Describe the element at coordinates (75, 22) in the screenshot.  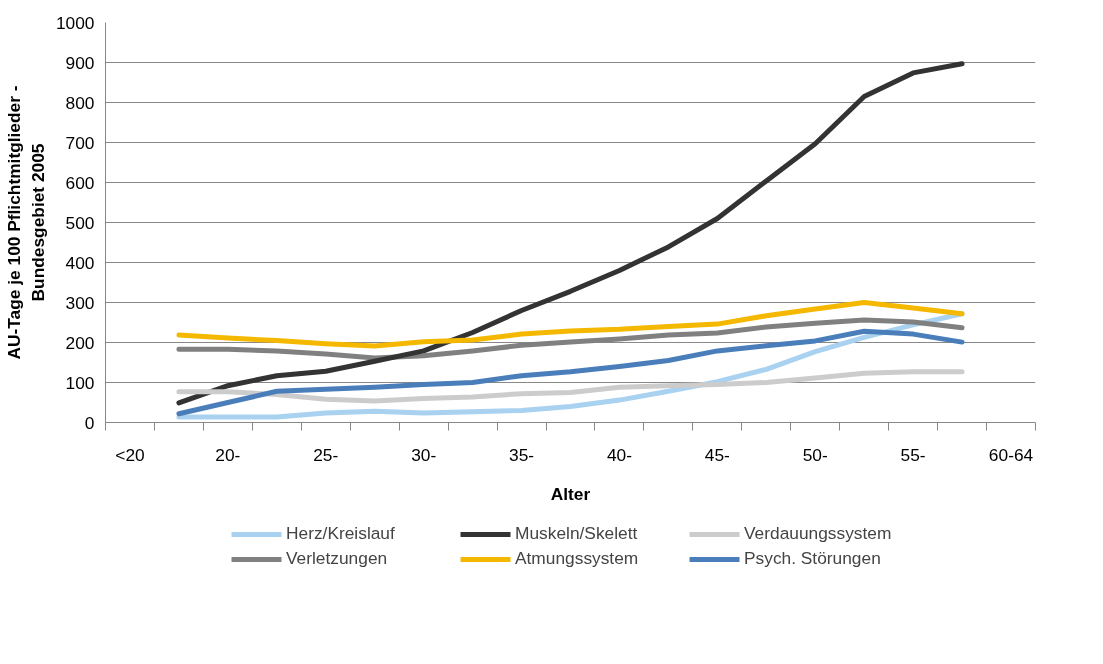
I see `y-tick-label: 1000` at that location.